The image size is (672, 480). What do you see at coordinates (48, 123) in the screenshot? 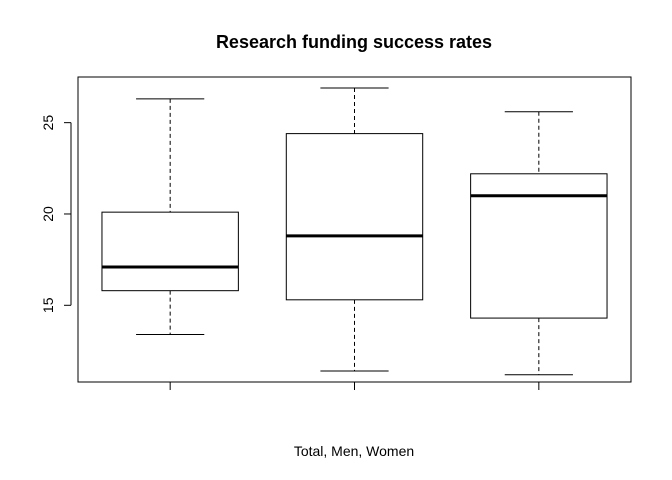
I see `y-tick-label: 25` at bounding box center [48, 123].